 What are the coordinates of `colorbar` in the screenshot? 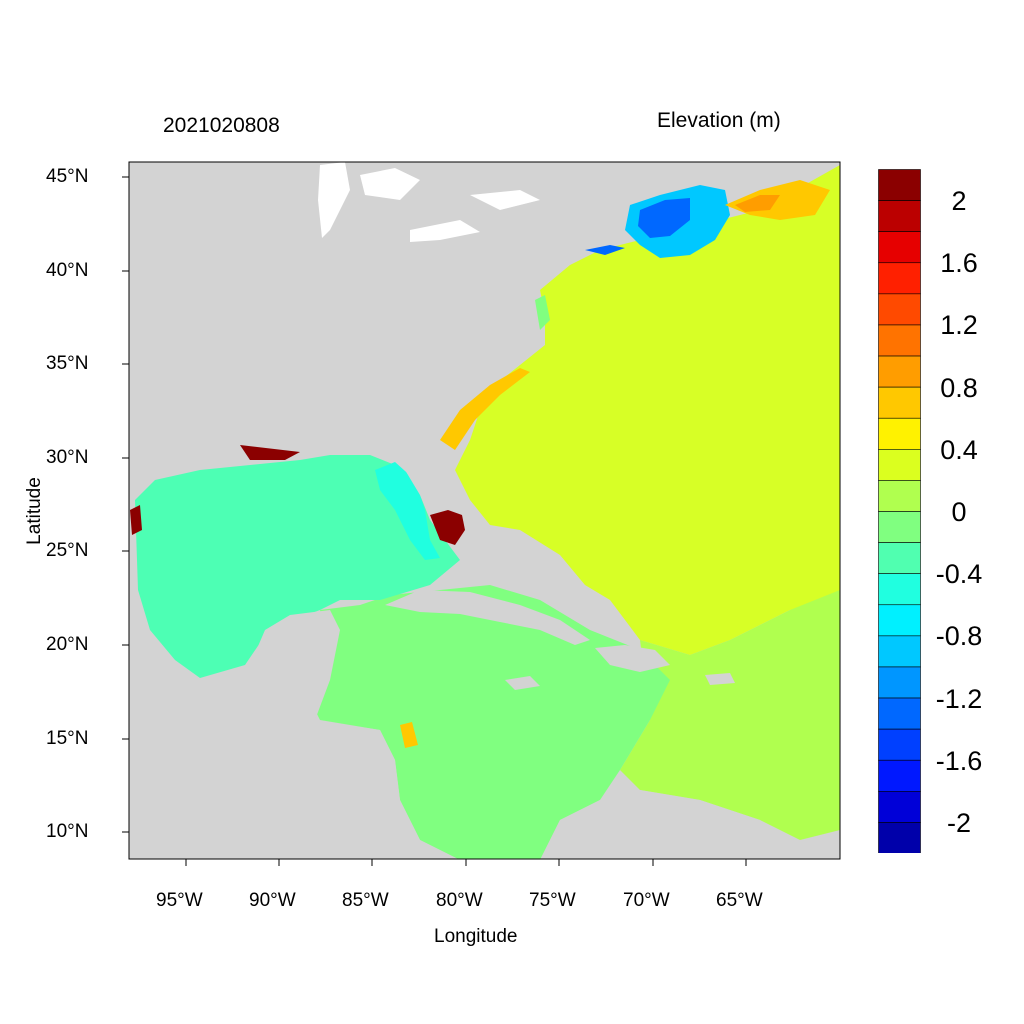 It's located at (899, 511).